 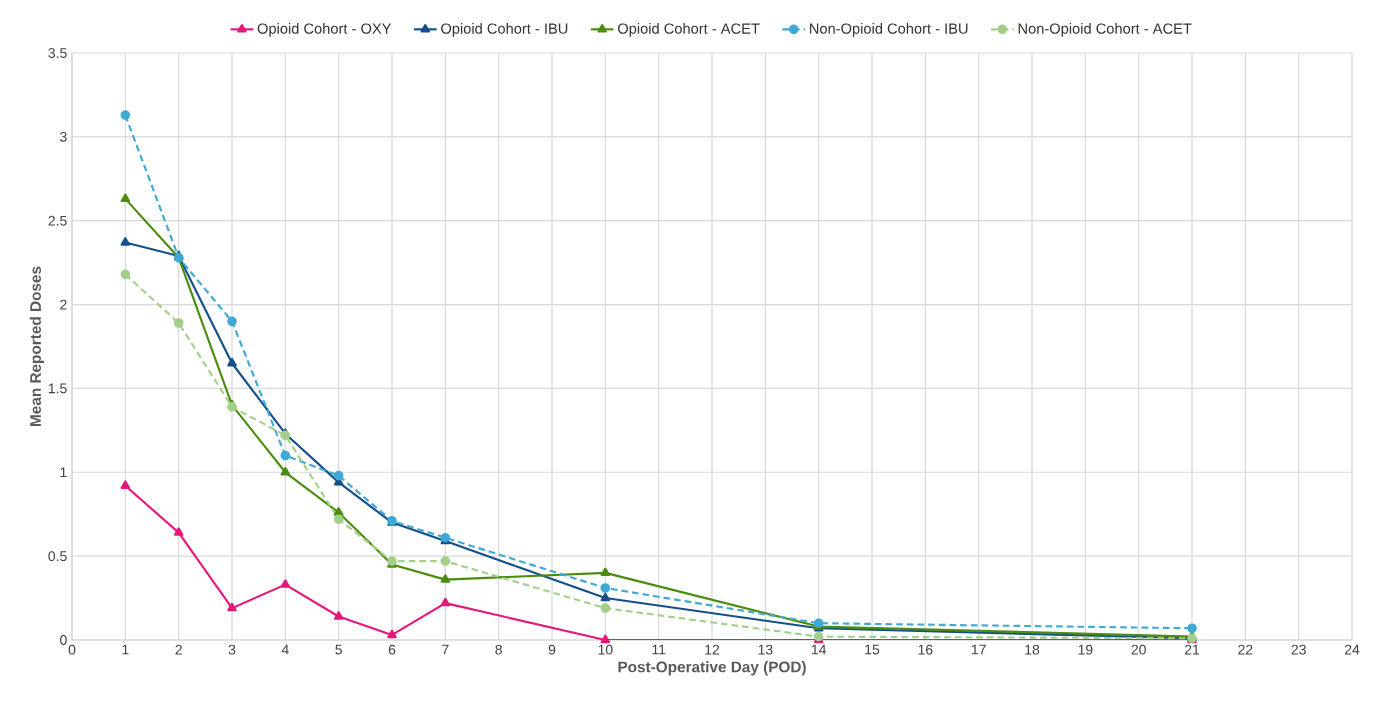 What do you see at coordinates (125, 649) in the screenshot?
I see `x-tick-label: 1` at bounding box center [125, 649].